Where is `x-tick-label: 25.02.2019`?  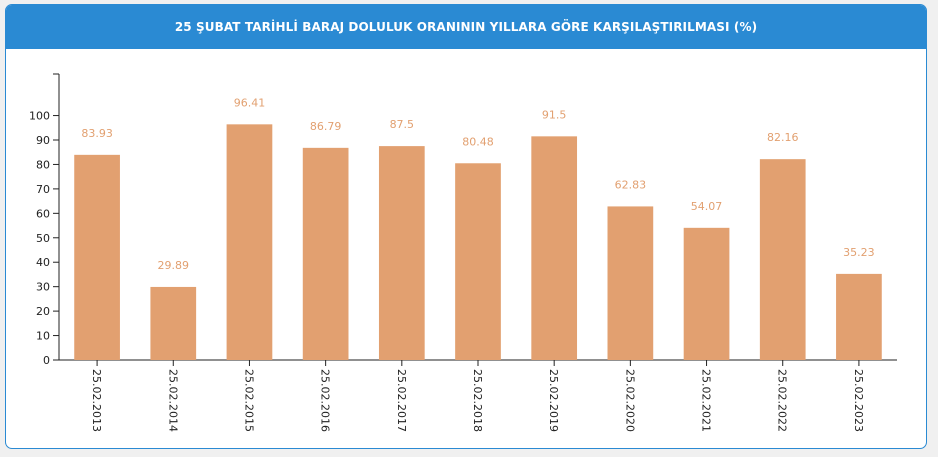 x-tick-label: 25.02.2019 is located at coordinates (553, 400).